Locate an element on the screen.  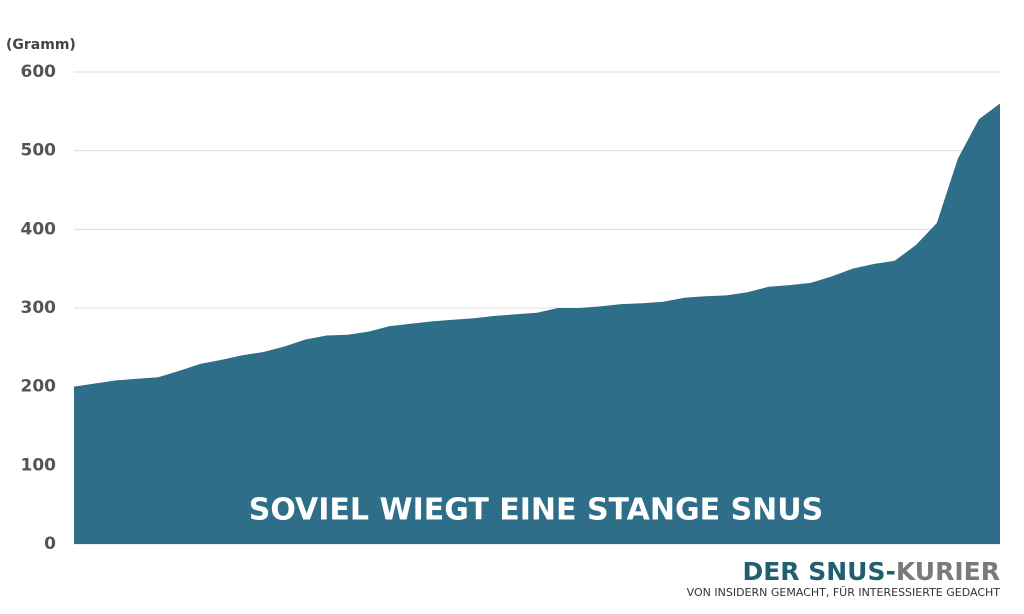
chart-title: SOVIEL WIEGT EINE STANGE SNUS is located at coordinates (536, 510).